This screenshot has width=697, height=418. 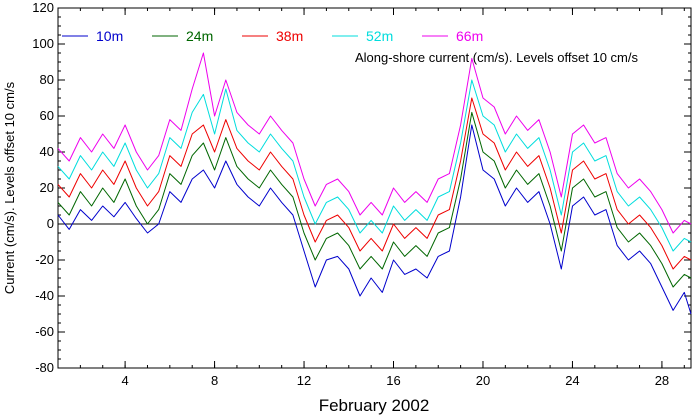 I want to click on y-tick-label: 0, so click(x=50, y=223).